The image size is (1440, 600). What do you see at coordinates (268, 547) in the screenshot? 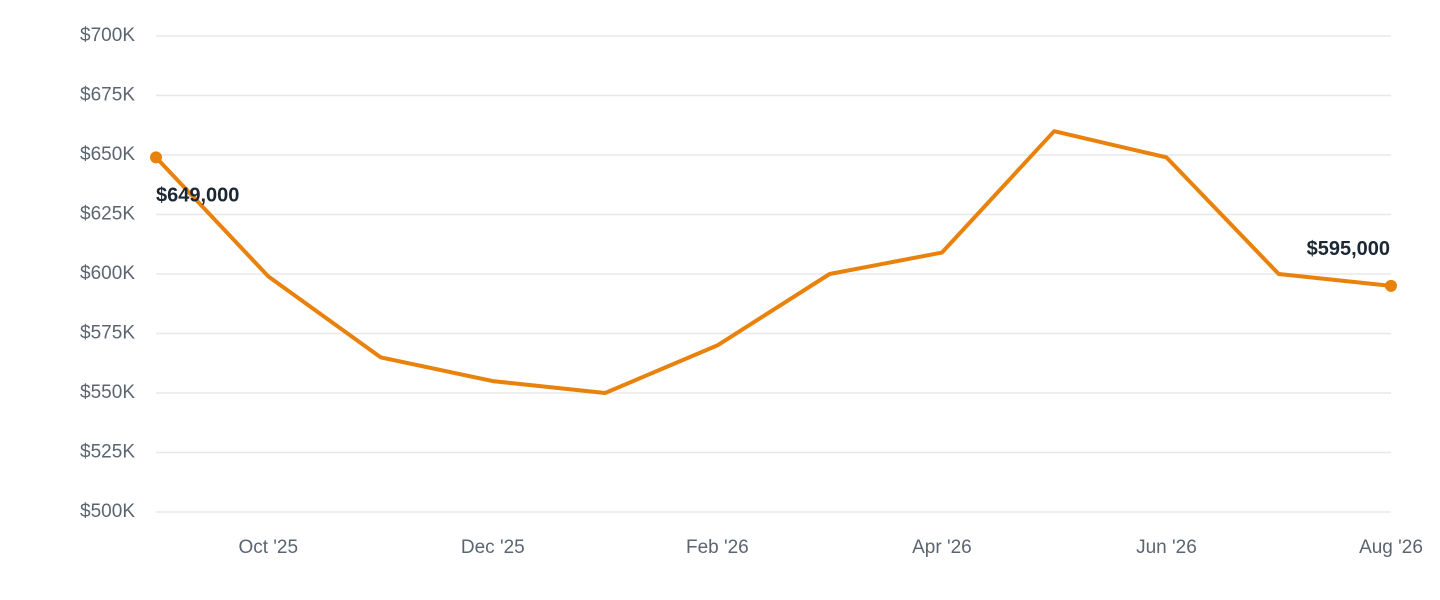
I see `x-tick-label: Oct '25` at bounding box center [268, 547].